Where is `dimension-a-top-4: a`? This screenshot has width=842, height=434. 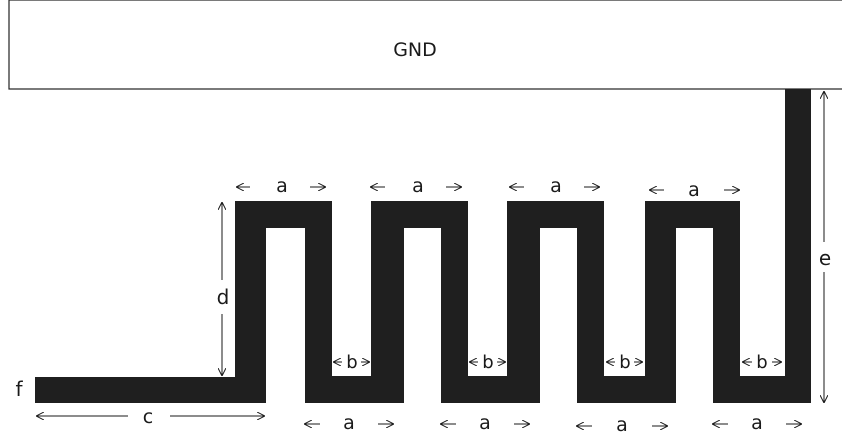 dimension-a-top-4: a is located at coordinates (694, 190).